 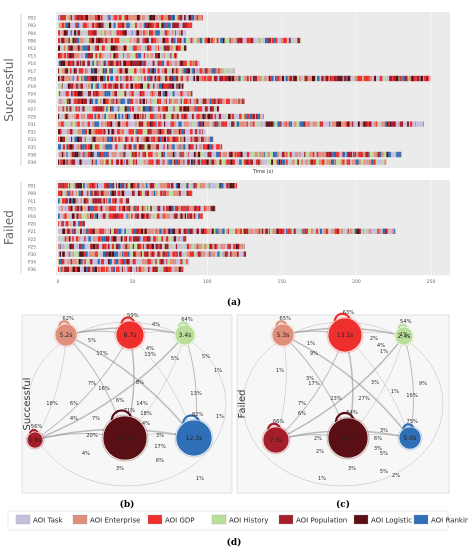 I want to click on edge-label: 7%, so click(x=96, y=419).